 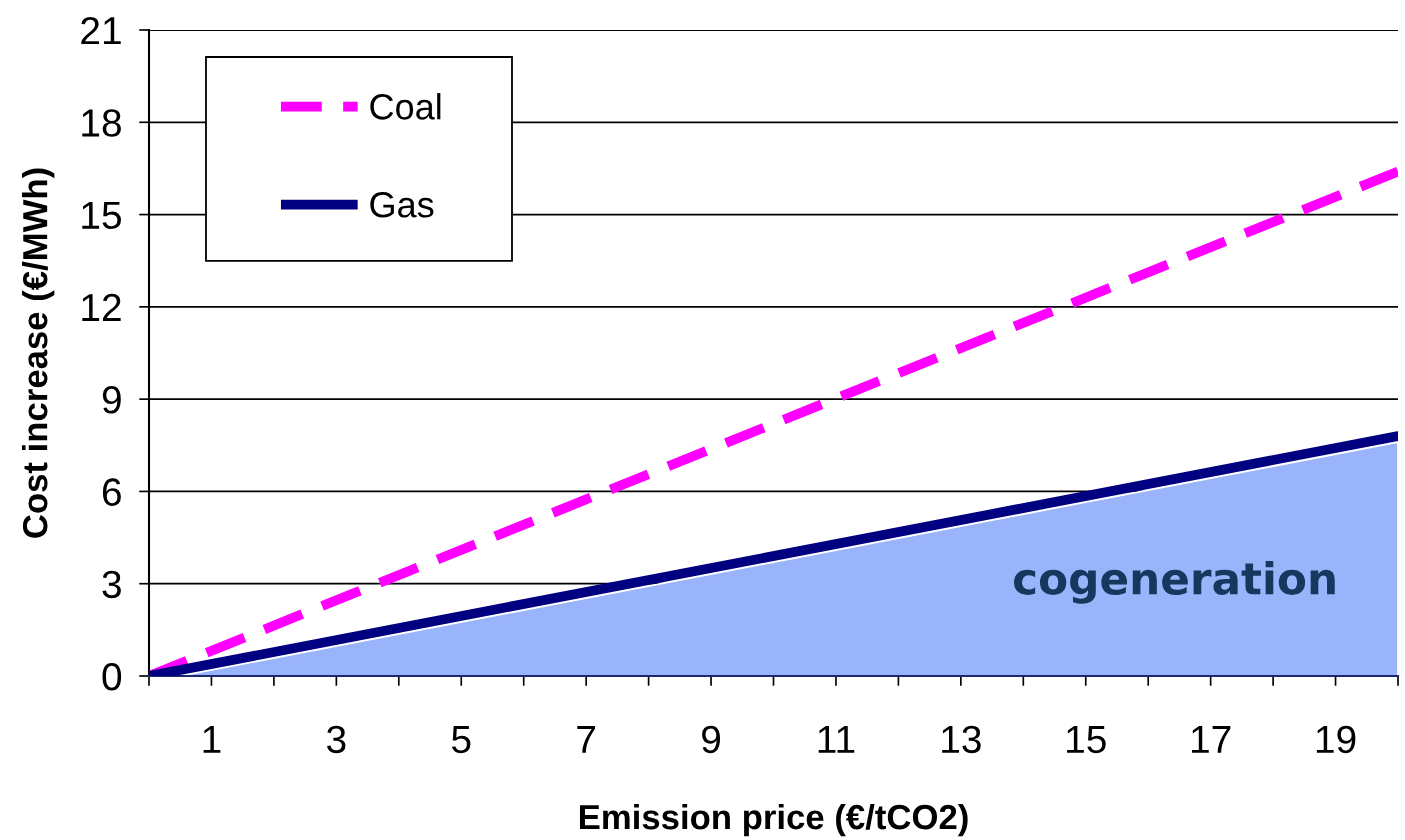 I want to click on y-tick-label: 9, so click(x=111, y=400).